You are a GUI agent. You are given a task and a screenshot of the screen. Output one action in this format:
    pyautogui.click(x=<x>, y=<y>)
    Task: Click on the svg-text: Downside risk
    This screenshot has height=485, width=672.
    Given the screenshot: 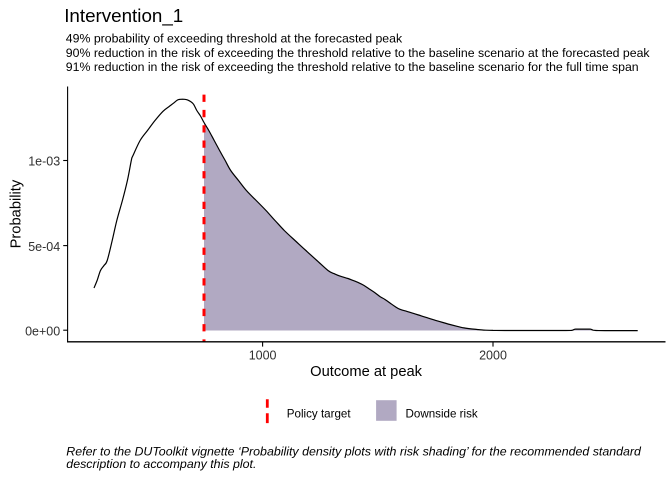 What is the action you would take?
    pyautogui.click(x=442, y=414)
    